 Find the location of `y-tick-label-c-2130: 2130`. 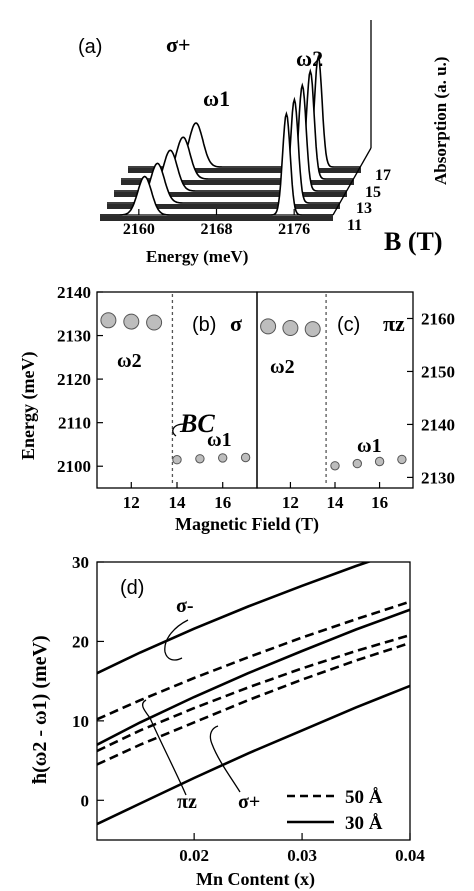

y-tick-label-c-2130: 2130 is located at coordinates (438, 477).